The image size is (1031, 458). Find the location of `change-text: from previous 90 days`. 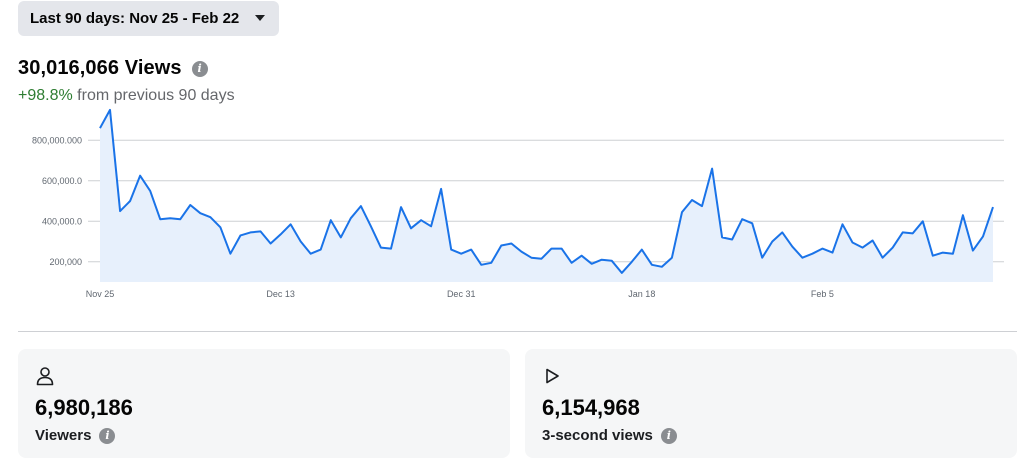

change-text: from previous 90 days is located at coordinates (156, 95).